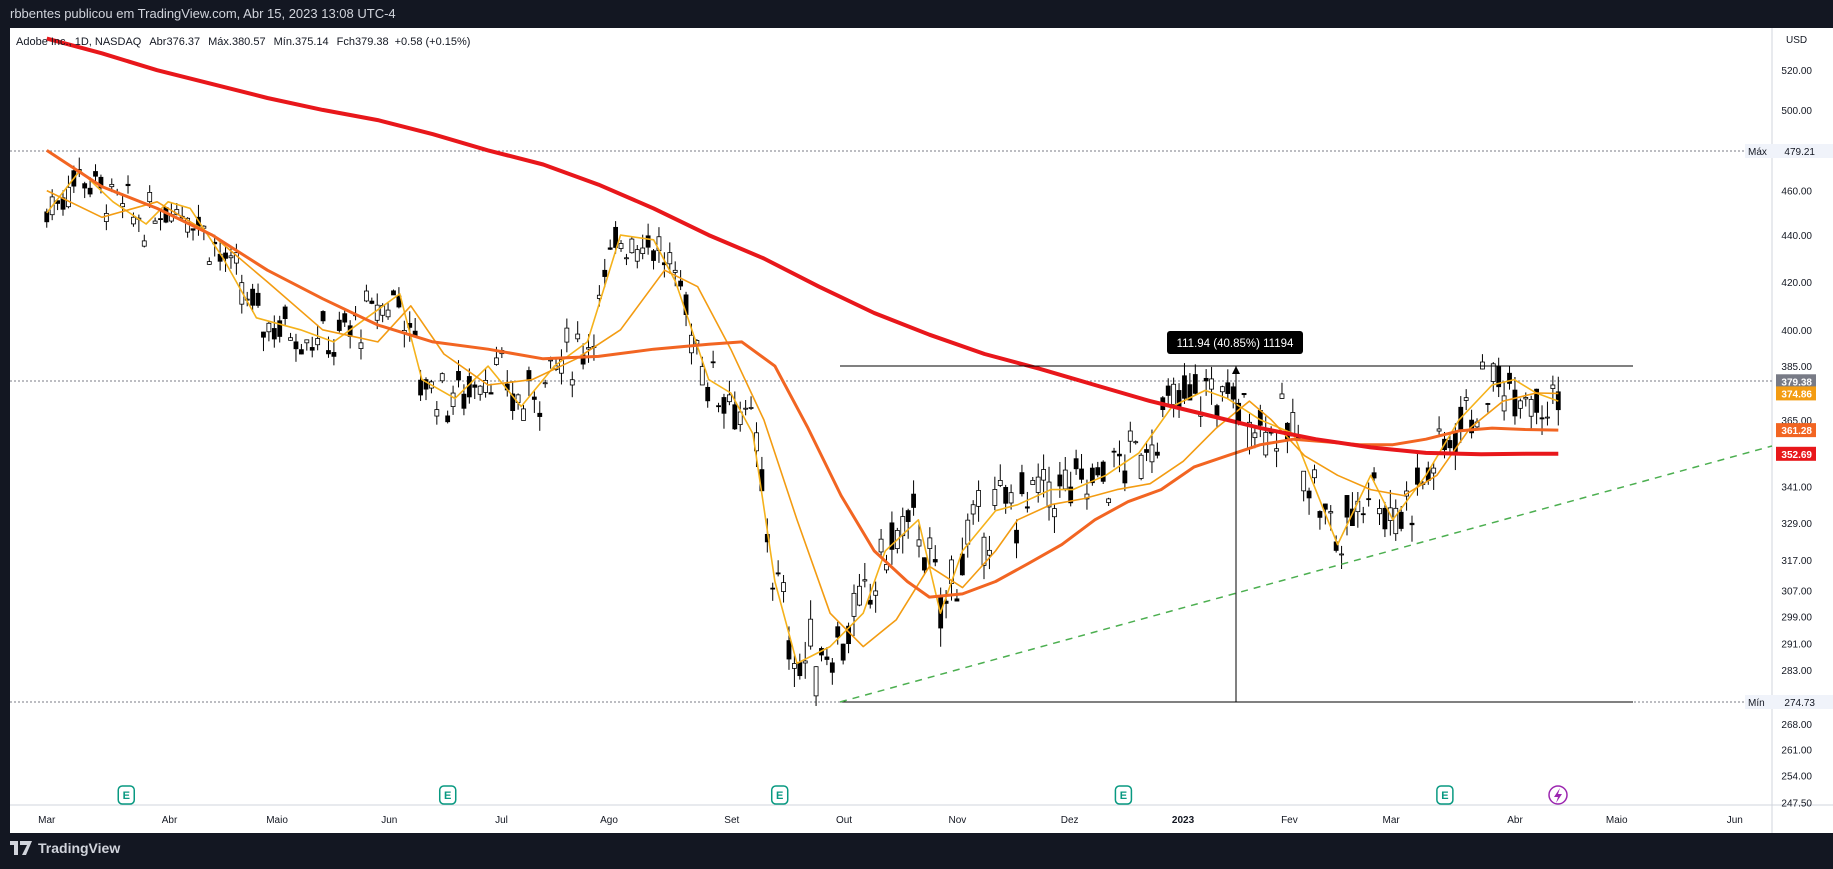  I want to click on price-label-value: 352.69, so click(1796, 455).